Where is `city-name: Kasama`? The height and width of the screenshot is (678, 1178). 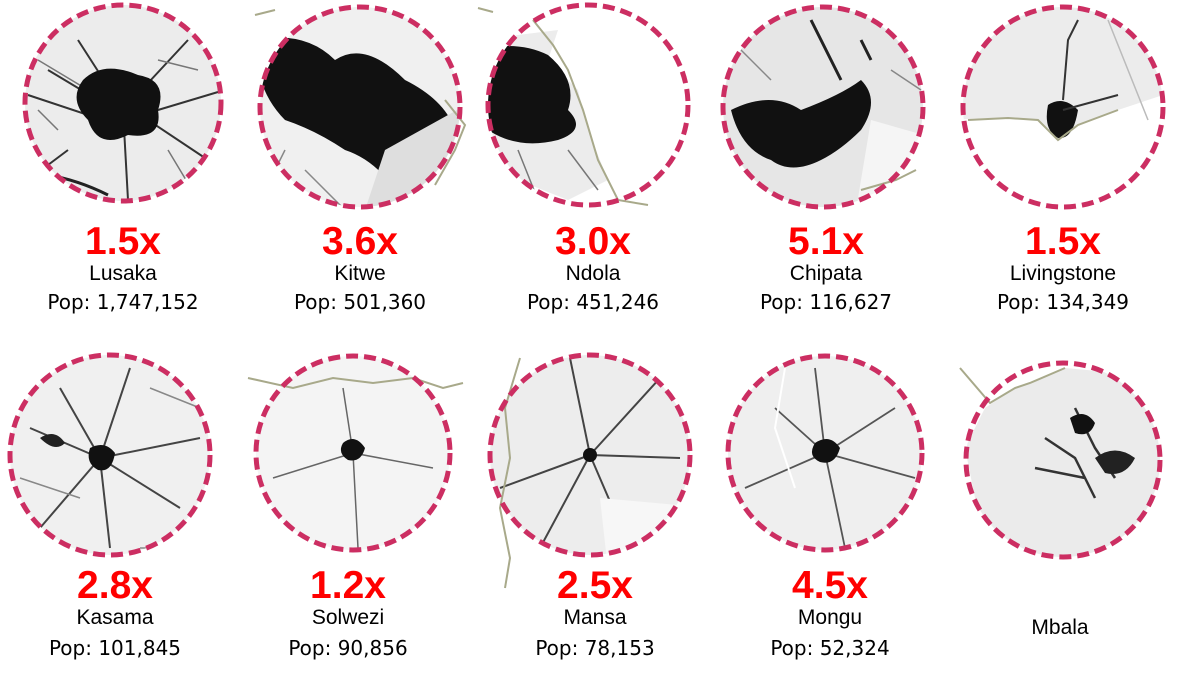 city-name: Kasama is located at coordinates (115, 617).